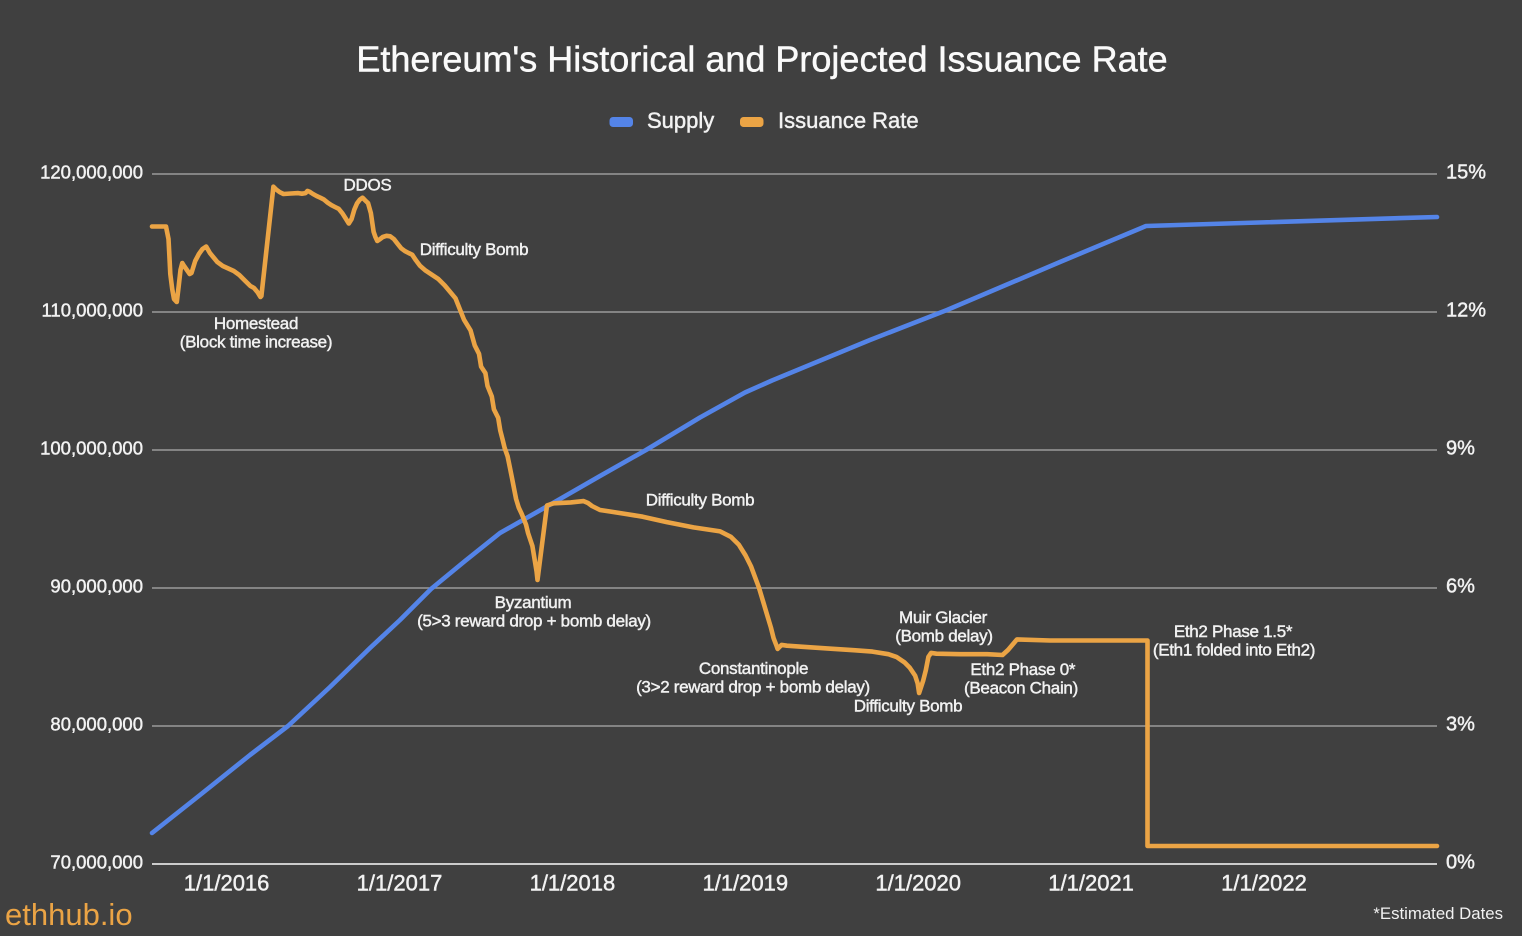 The image size is (1522, 936). Describe the element at coordinates (848, 120) in the screenshot. I see `svg-text: Issuance Rate` at that location.